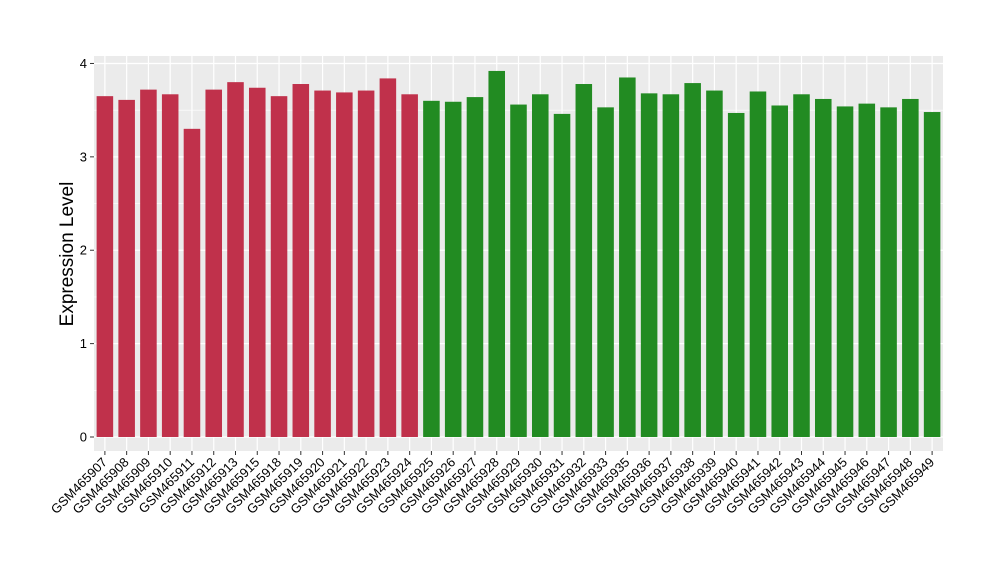 The width and height of the screenshot is (1000, 580). I want to click on bar-GSM465928, so click(497, 253).